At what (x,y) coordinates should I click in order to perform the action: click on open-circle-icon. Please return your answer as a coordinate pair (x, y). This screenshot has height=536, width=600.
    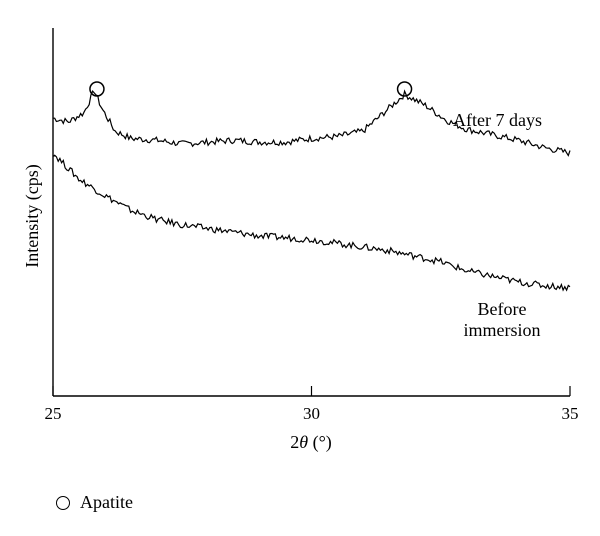
    Looking at the image, I should click on (63, 502).